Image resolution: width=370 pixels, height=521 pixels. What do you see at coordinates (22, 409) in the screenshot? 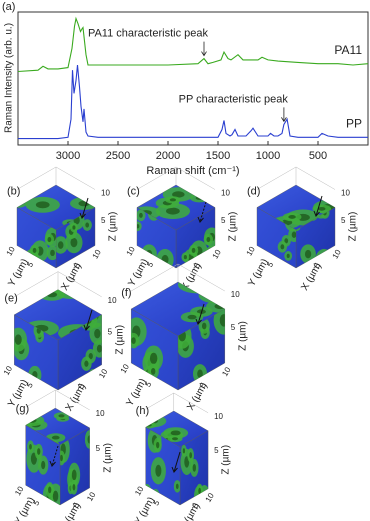
I see `panel-label: (g)` at bounding box center [22, 409].